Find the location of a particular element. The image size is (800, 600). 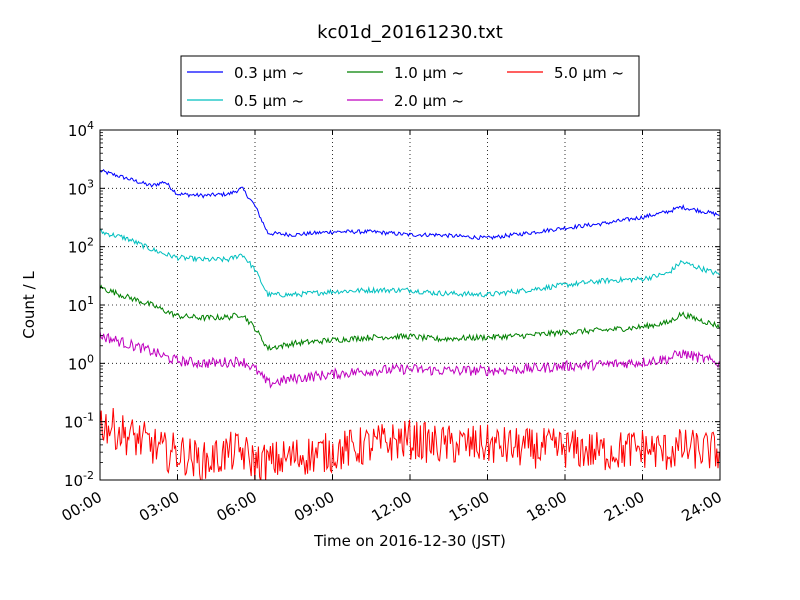

legend-label: 5.0 μm ~ is located at coordinates (589, 73).